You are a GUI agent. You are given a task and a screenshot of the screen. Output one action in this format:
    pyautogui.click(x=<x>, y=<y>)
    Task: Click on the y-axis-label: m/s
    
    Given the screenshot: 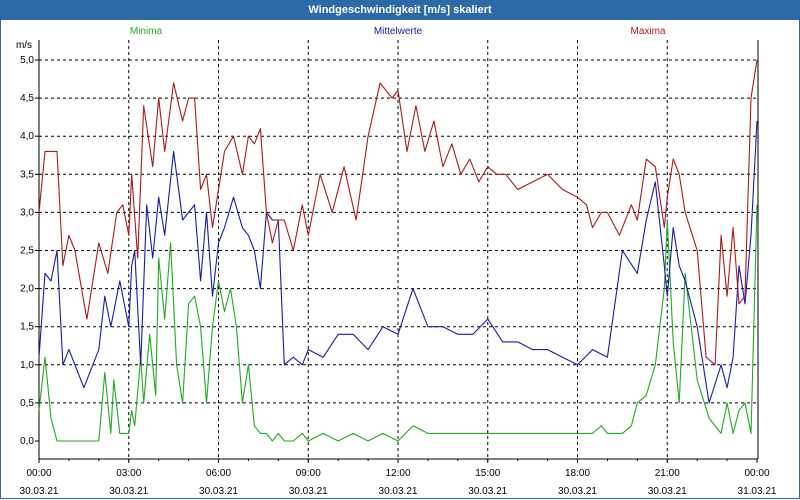 What is the action you would take?
    pyautogui.click(x=24, y=45)
    